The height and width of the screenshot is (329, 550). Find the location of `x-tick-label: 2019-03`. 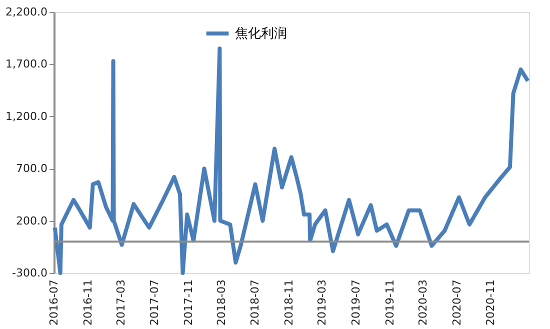

x-tick-label: 2019-03 is located at coordinates (322, 303).